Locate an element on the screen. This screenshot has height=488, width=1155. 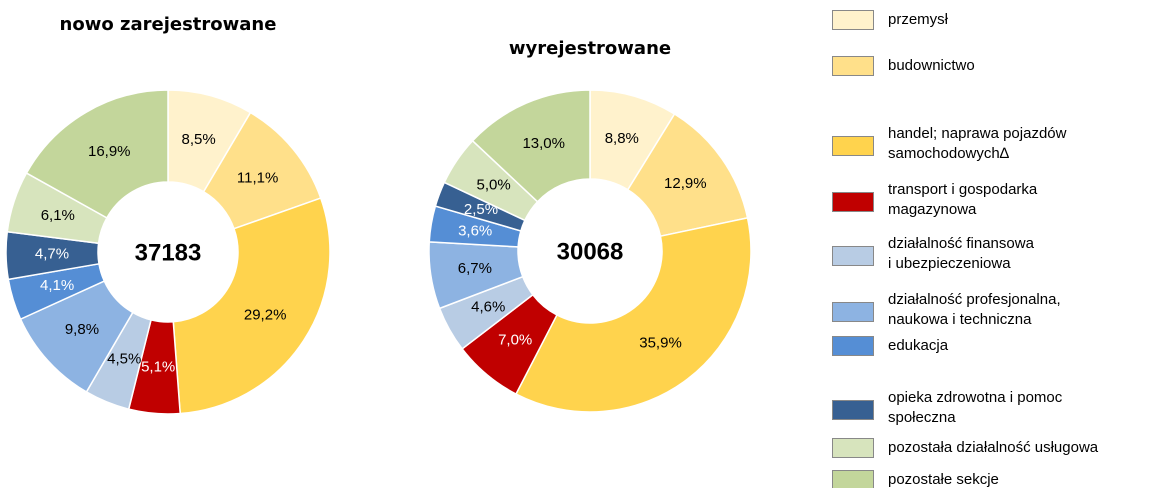
slice-label: 4,1% is located at coordinates (57, 285).